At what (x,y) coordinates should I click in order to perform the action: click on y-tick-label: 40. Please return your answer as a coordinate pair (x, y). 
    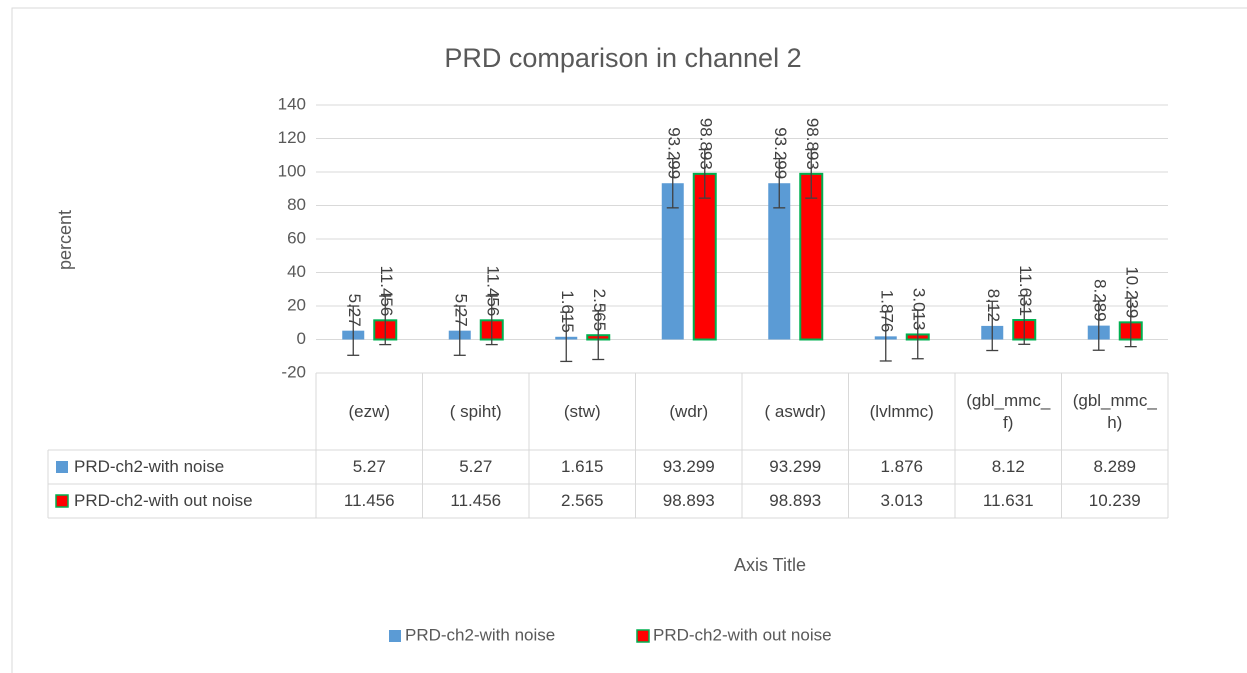
    Looking at the image, I should click on (296, 271).